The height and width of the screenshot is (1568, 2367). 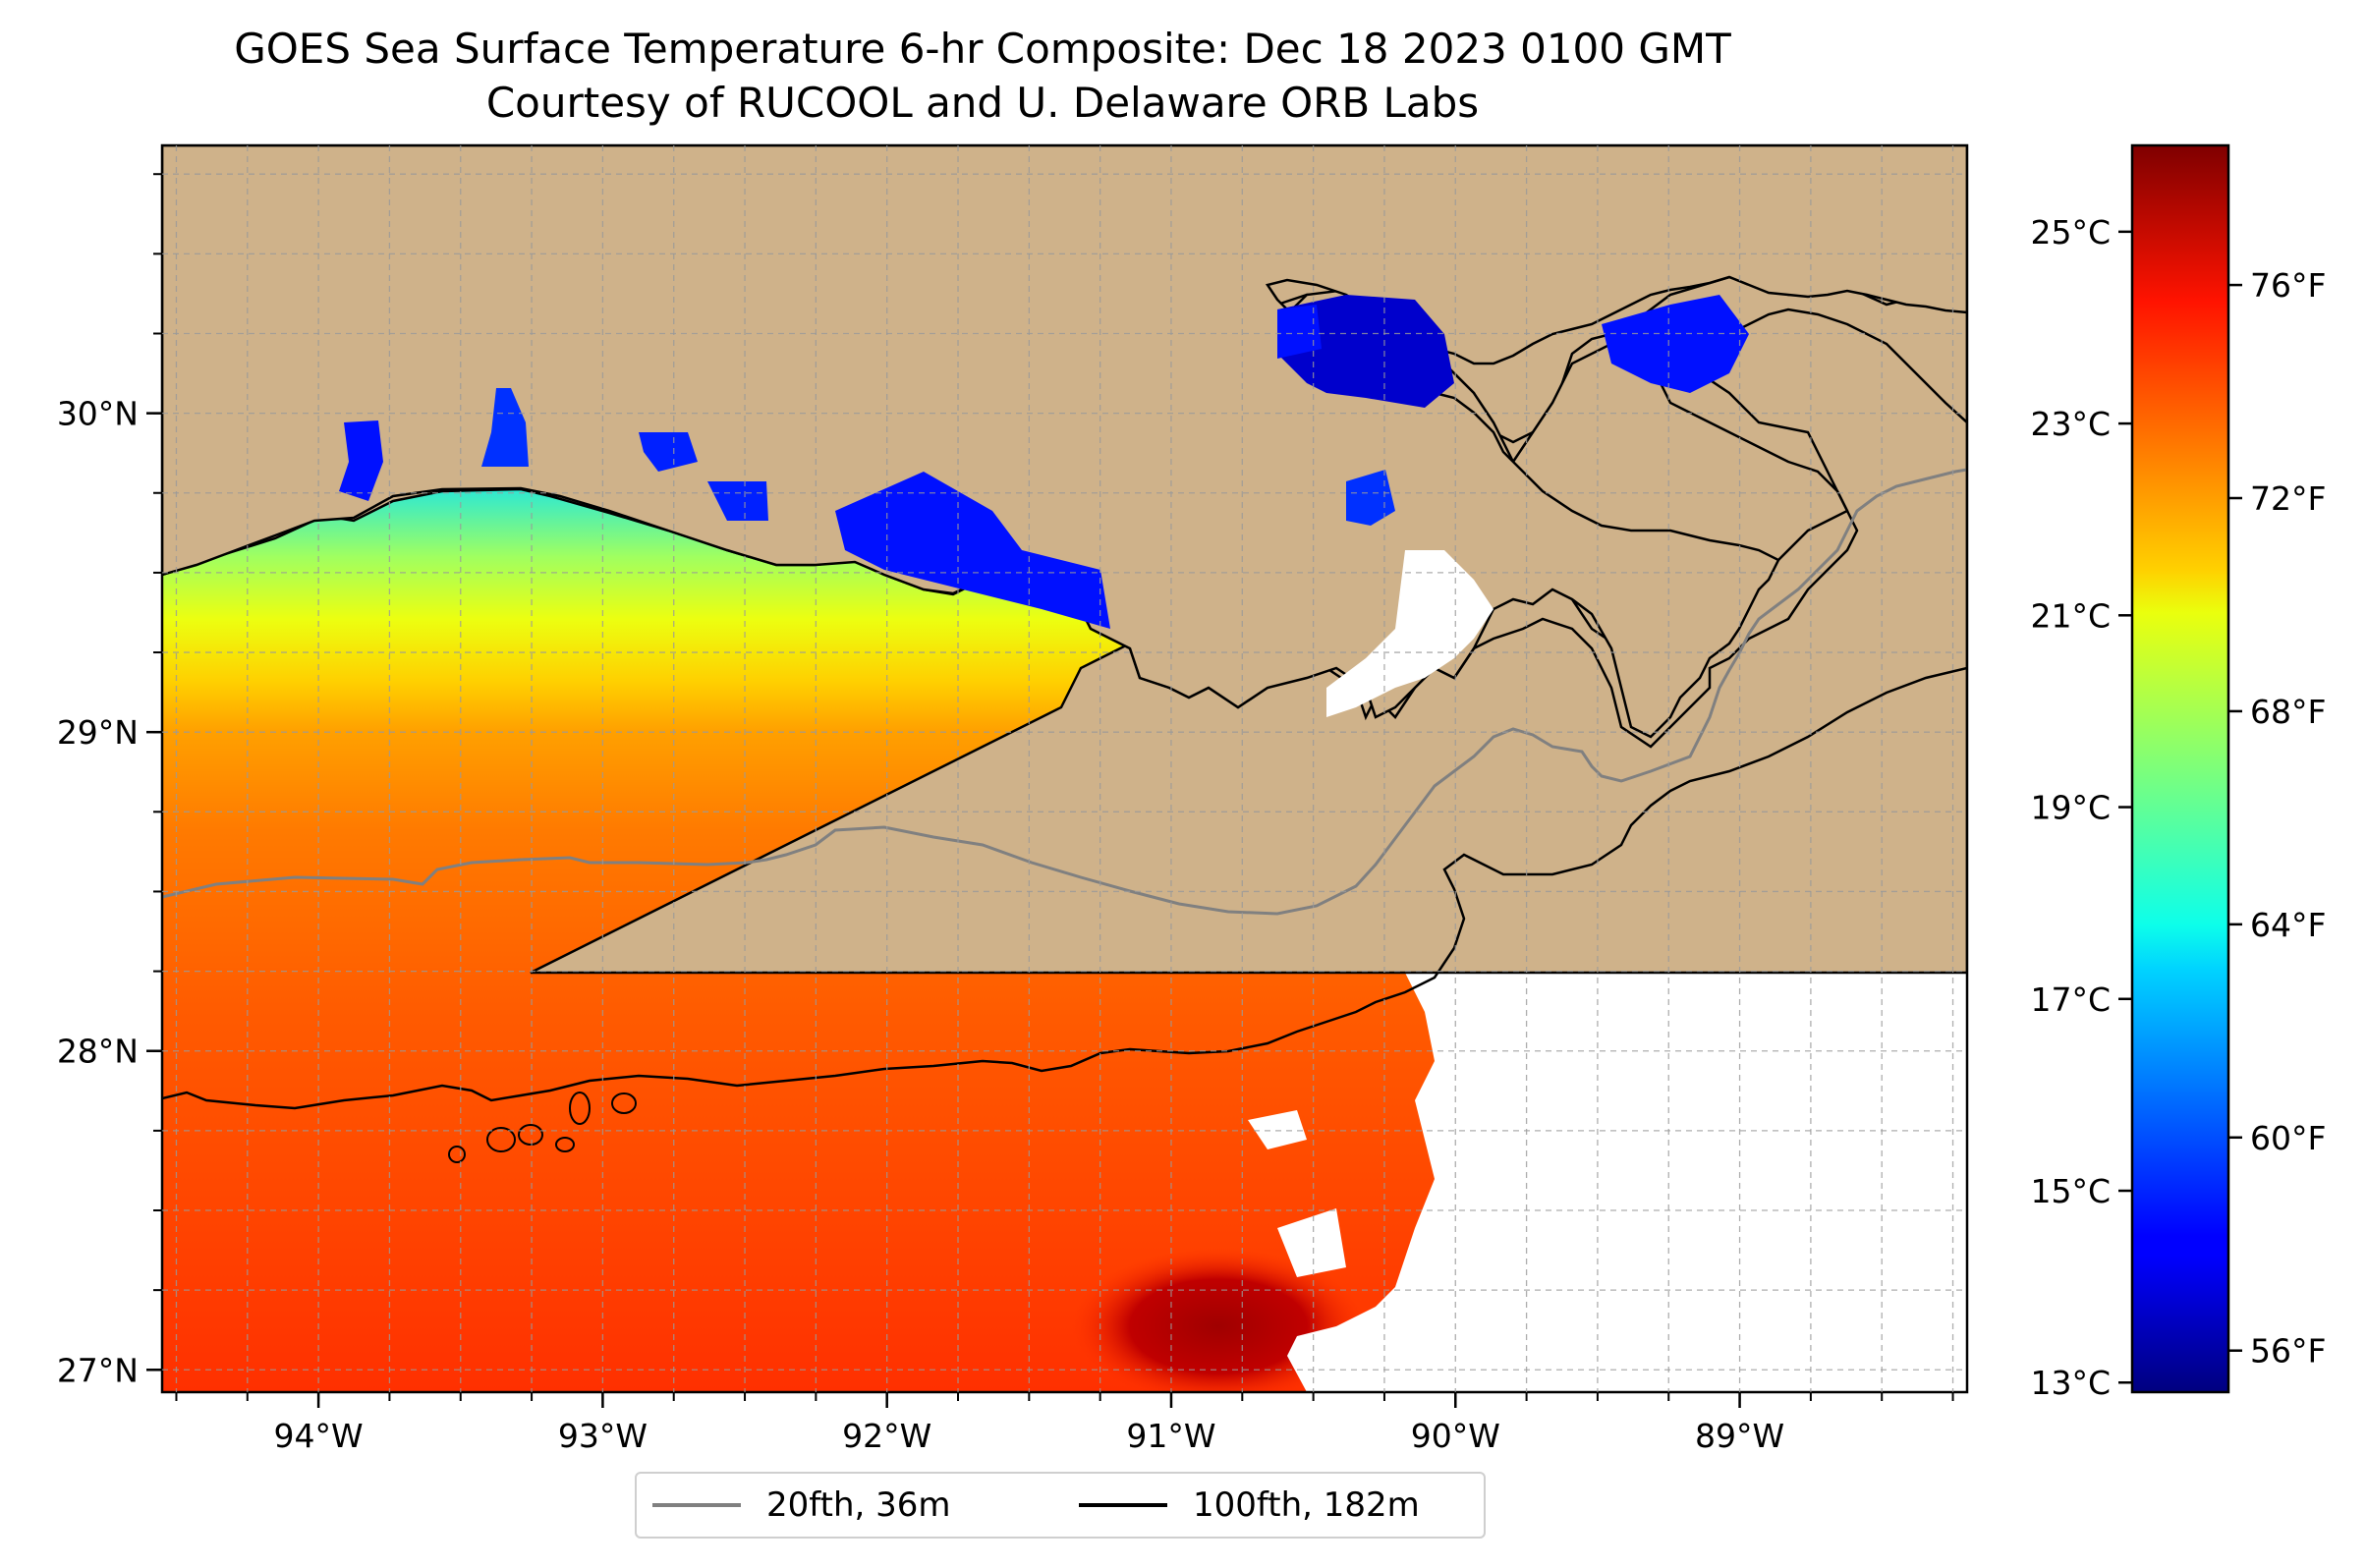 What do you see at coordinates (697, 1505) in the screenshot?
I see `legend-swatch-20fth` at bounding box center [697, 1505].